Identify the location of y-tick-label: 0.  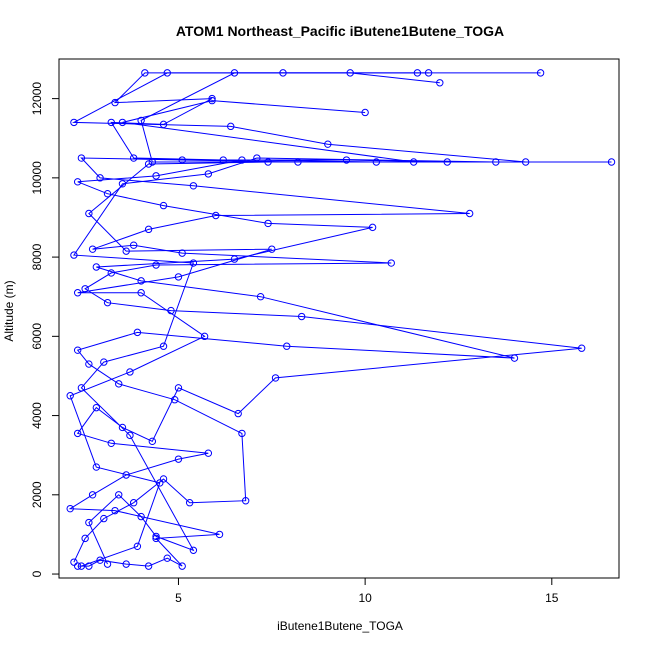
(37, 573).